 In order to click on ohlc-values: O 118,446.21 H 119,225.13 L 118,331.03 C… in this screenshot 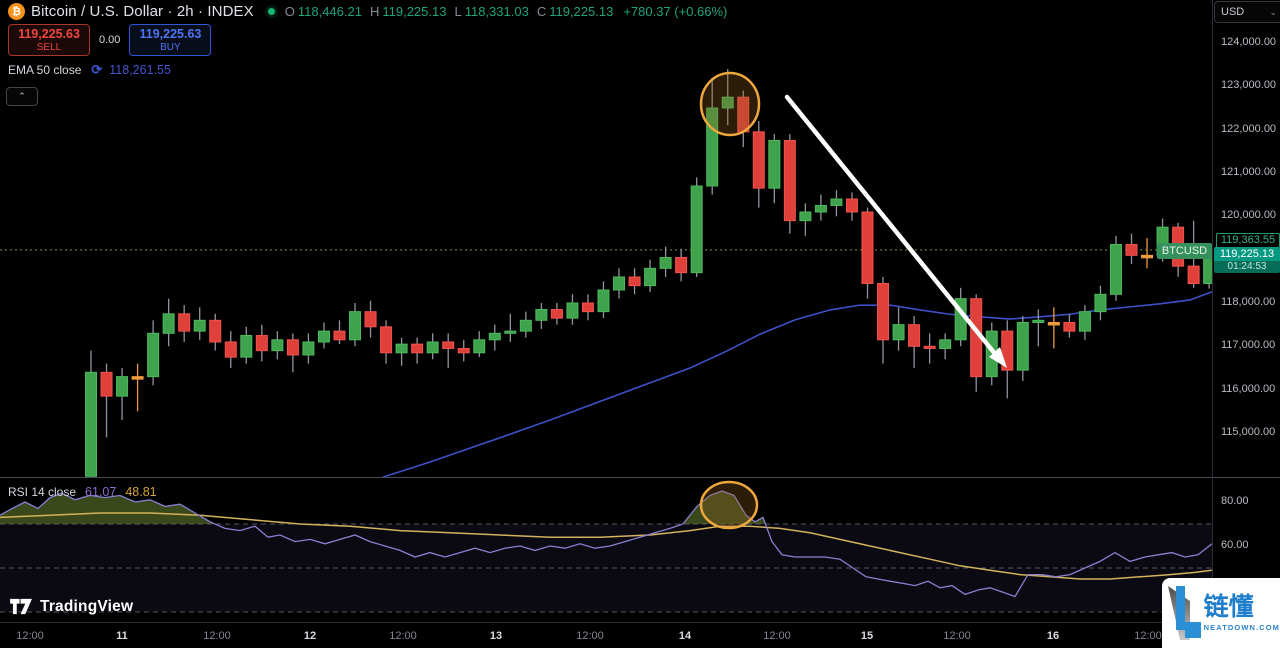, I will do `click(506, 11)`.